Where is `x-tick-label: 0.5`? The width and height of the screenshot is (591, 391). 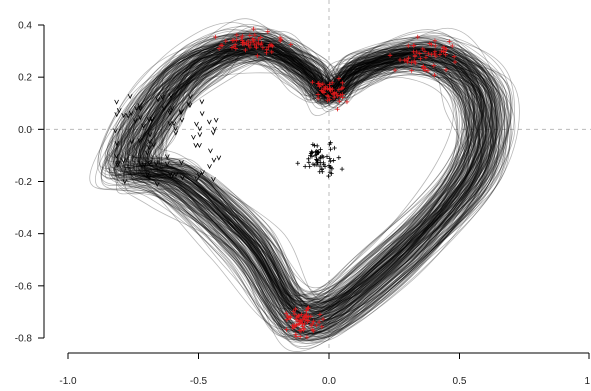 x-tick-label: 0.5 is located at coordinates (460, 381).